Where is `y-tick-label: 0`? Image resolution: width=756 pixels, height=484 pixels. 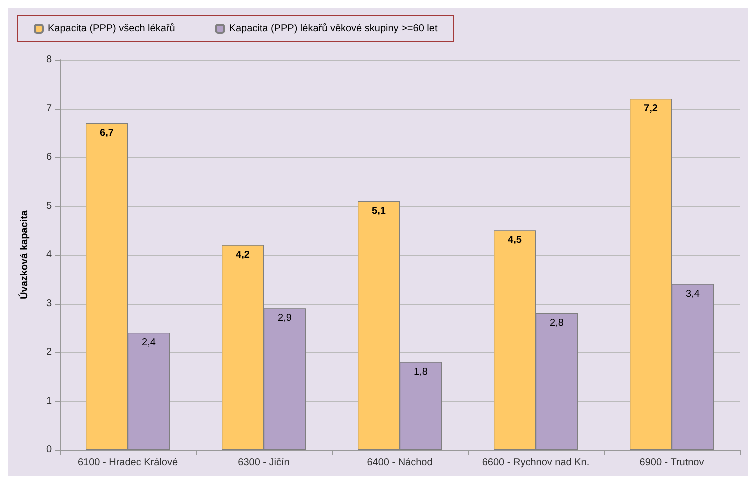
y-tick-label: 0 is located at coordinates (49, 450).